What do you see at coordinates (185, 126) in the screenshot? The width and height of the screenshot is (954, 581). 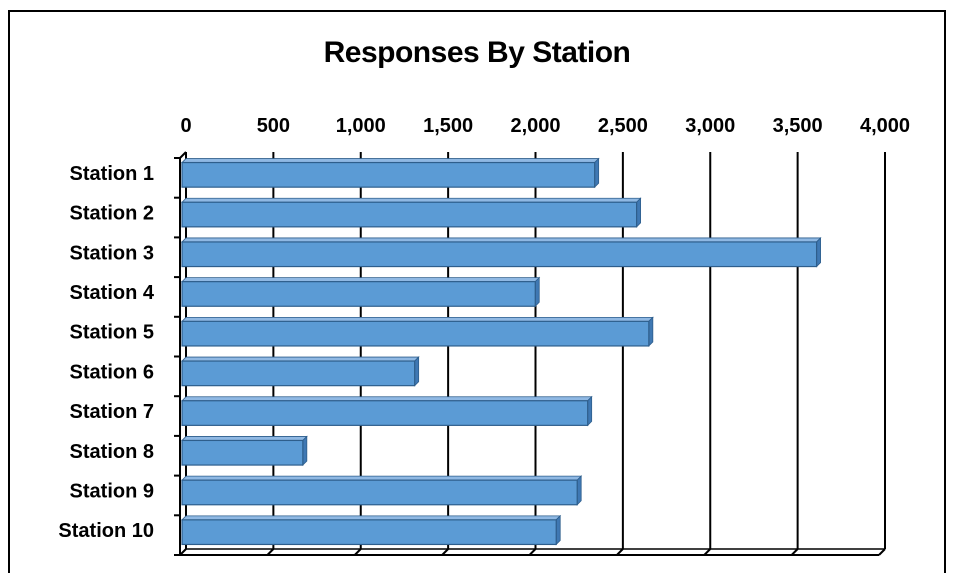 I see `x-tick-label: 0` at bounding box center [185, 126].